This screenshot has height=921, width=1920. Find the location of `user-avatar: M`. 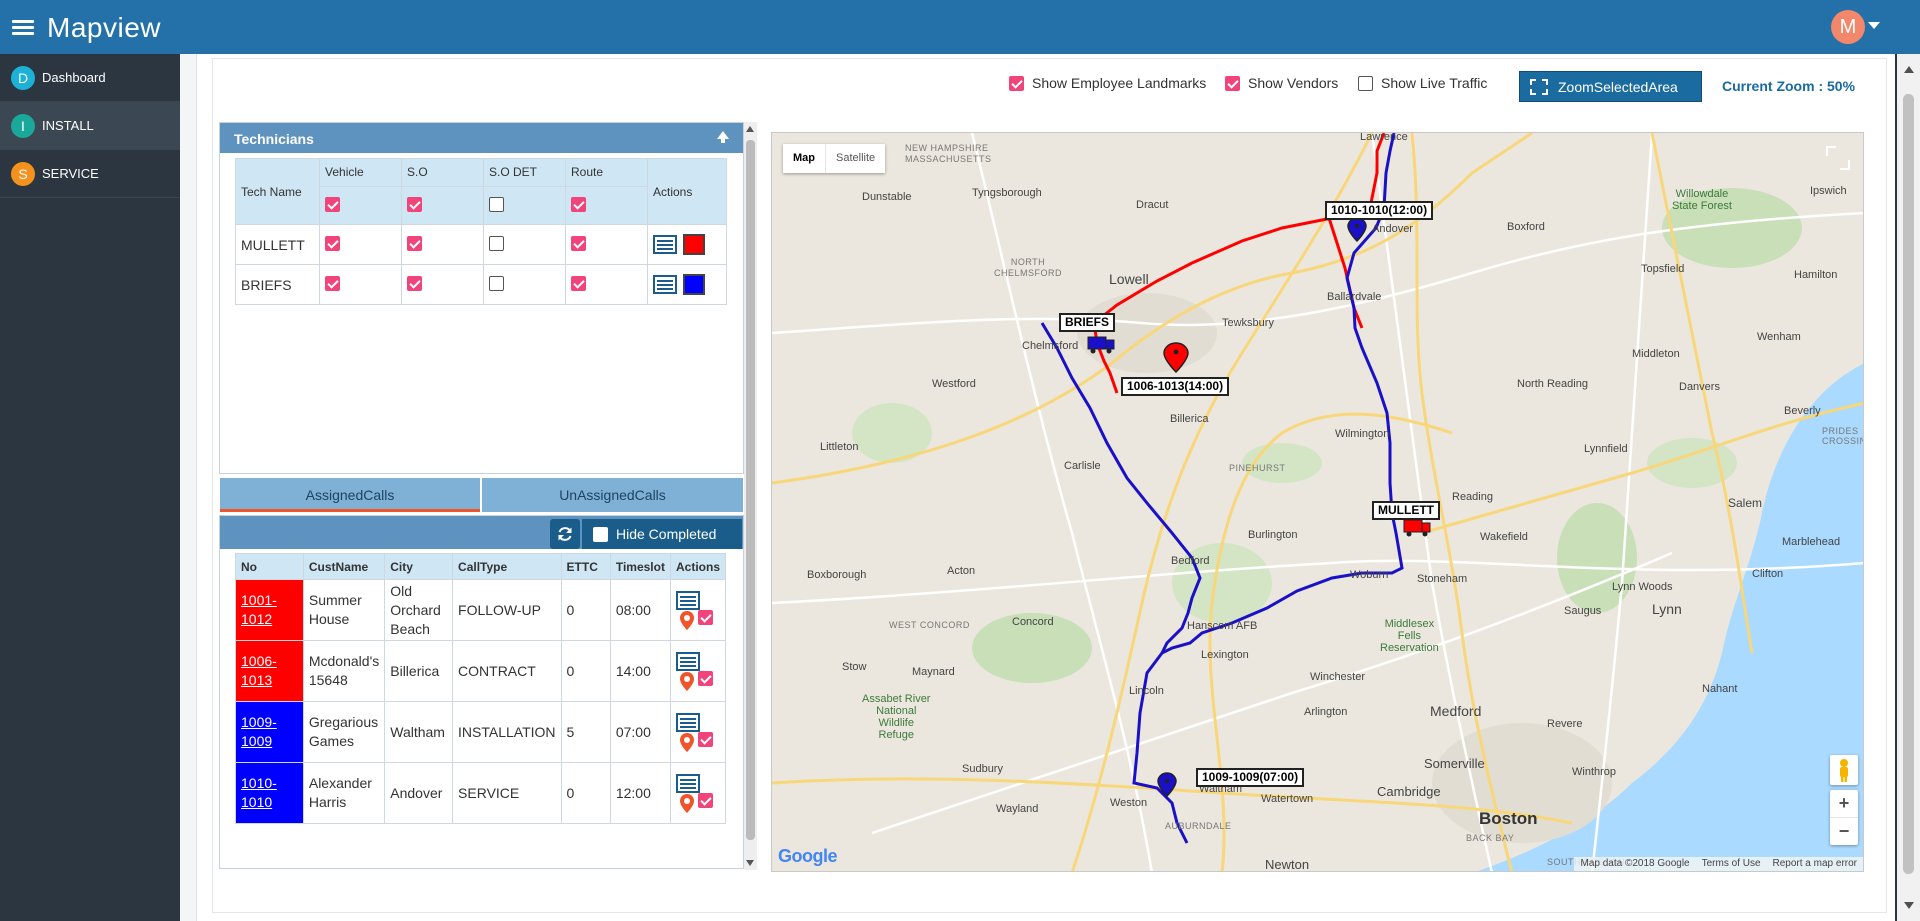

user-avatar: M is located at coordinates (1848, 27).